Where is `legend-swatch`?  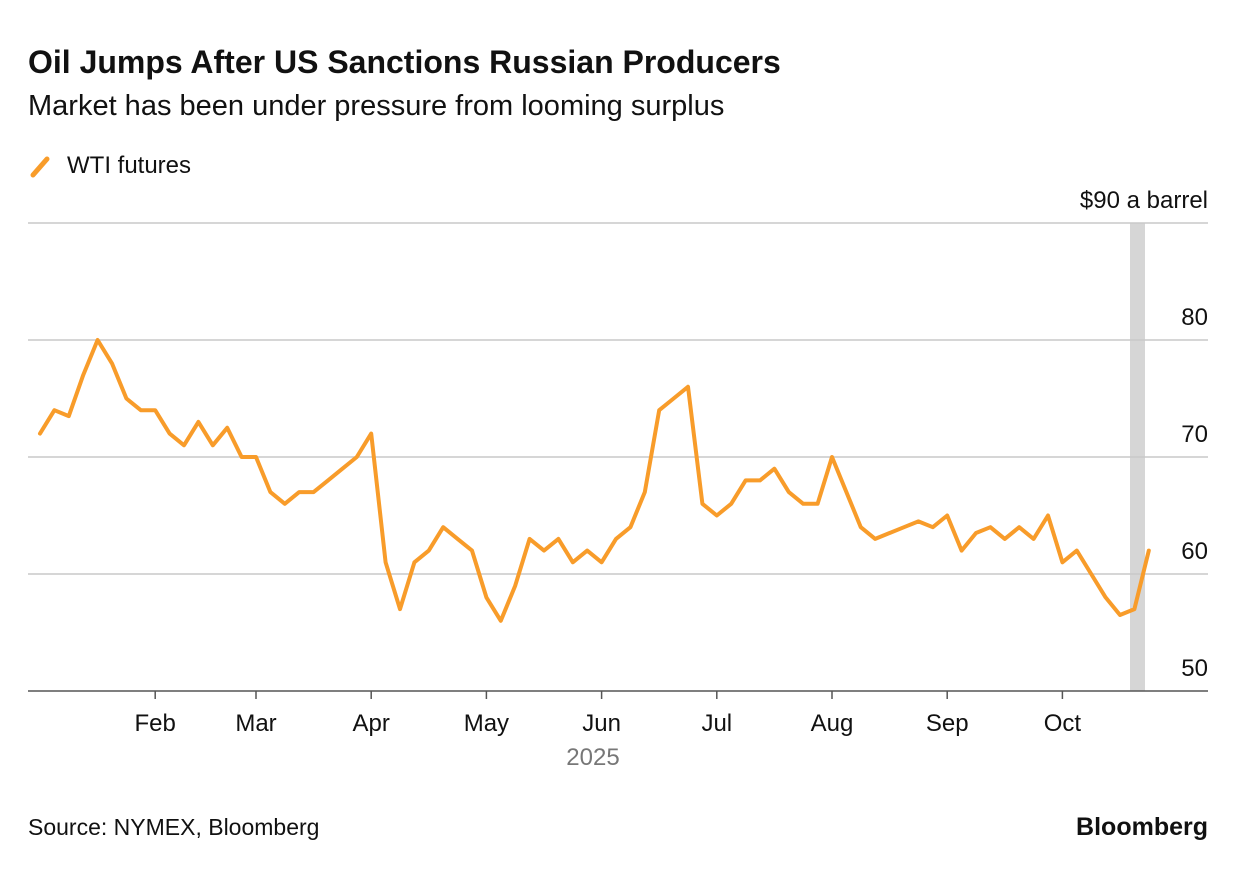
legend-swatch is located at coordinates (40, 167).